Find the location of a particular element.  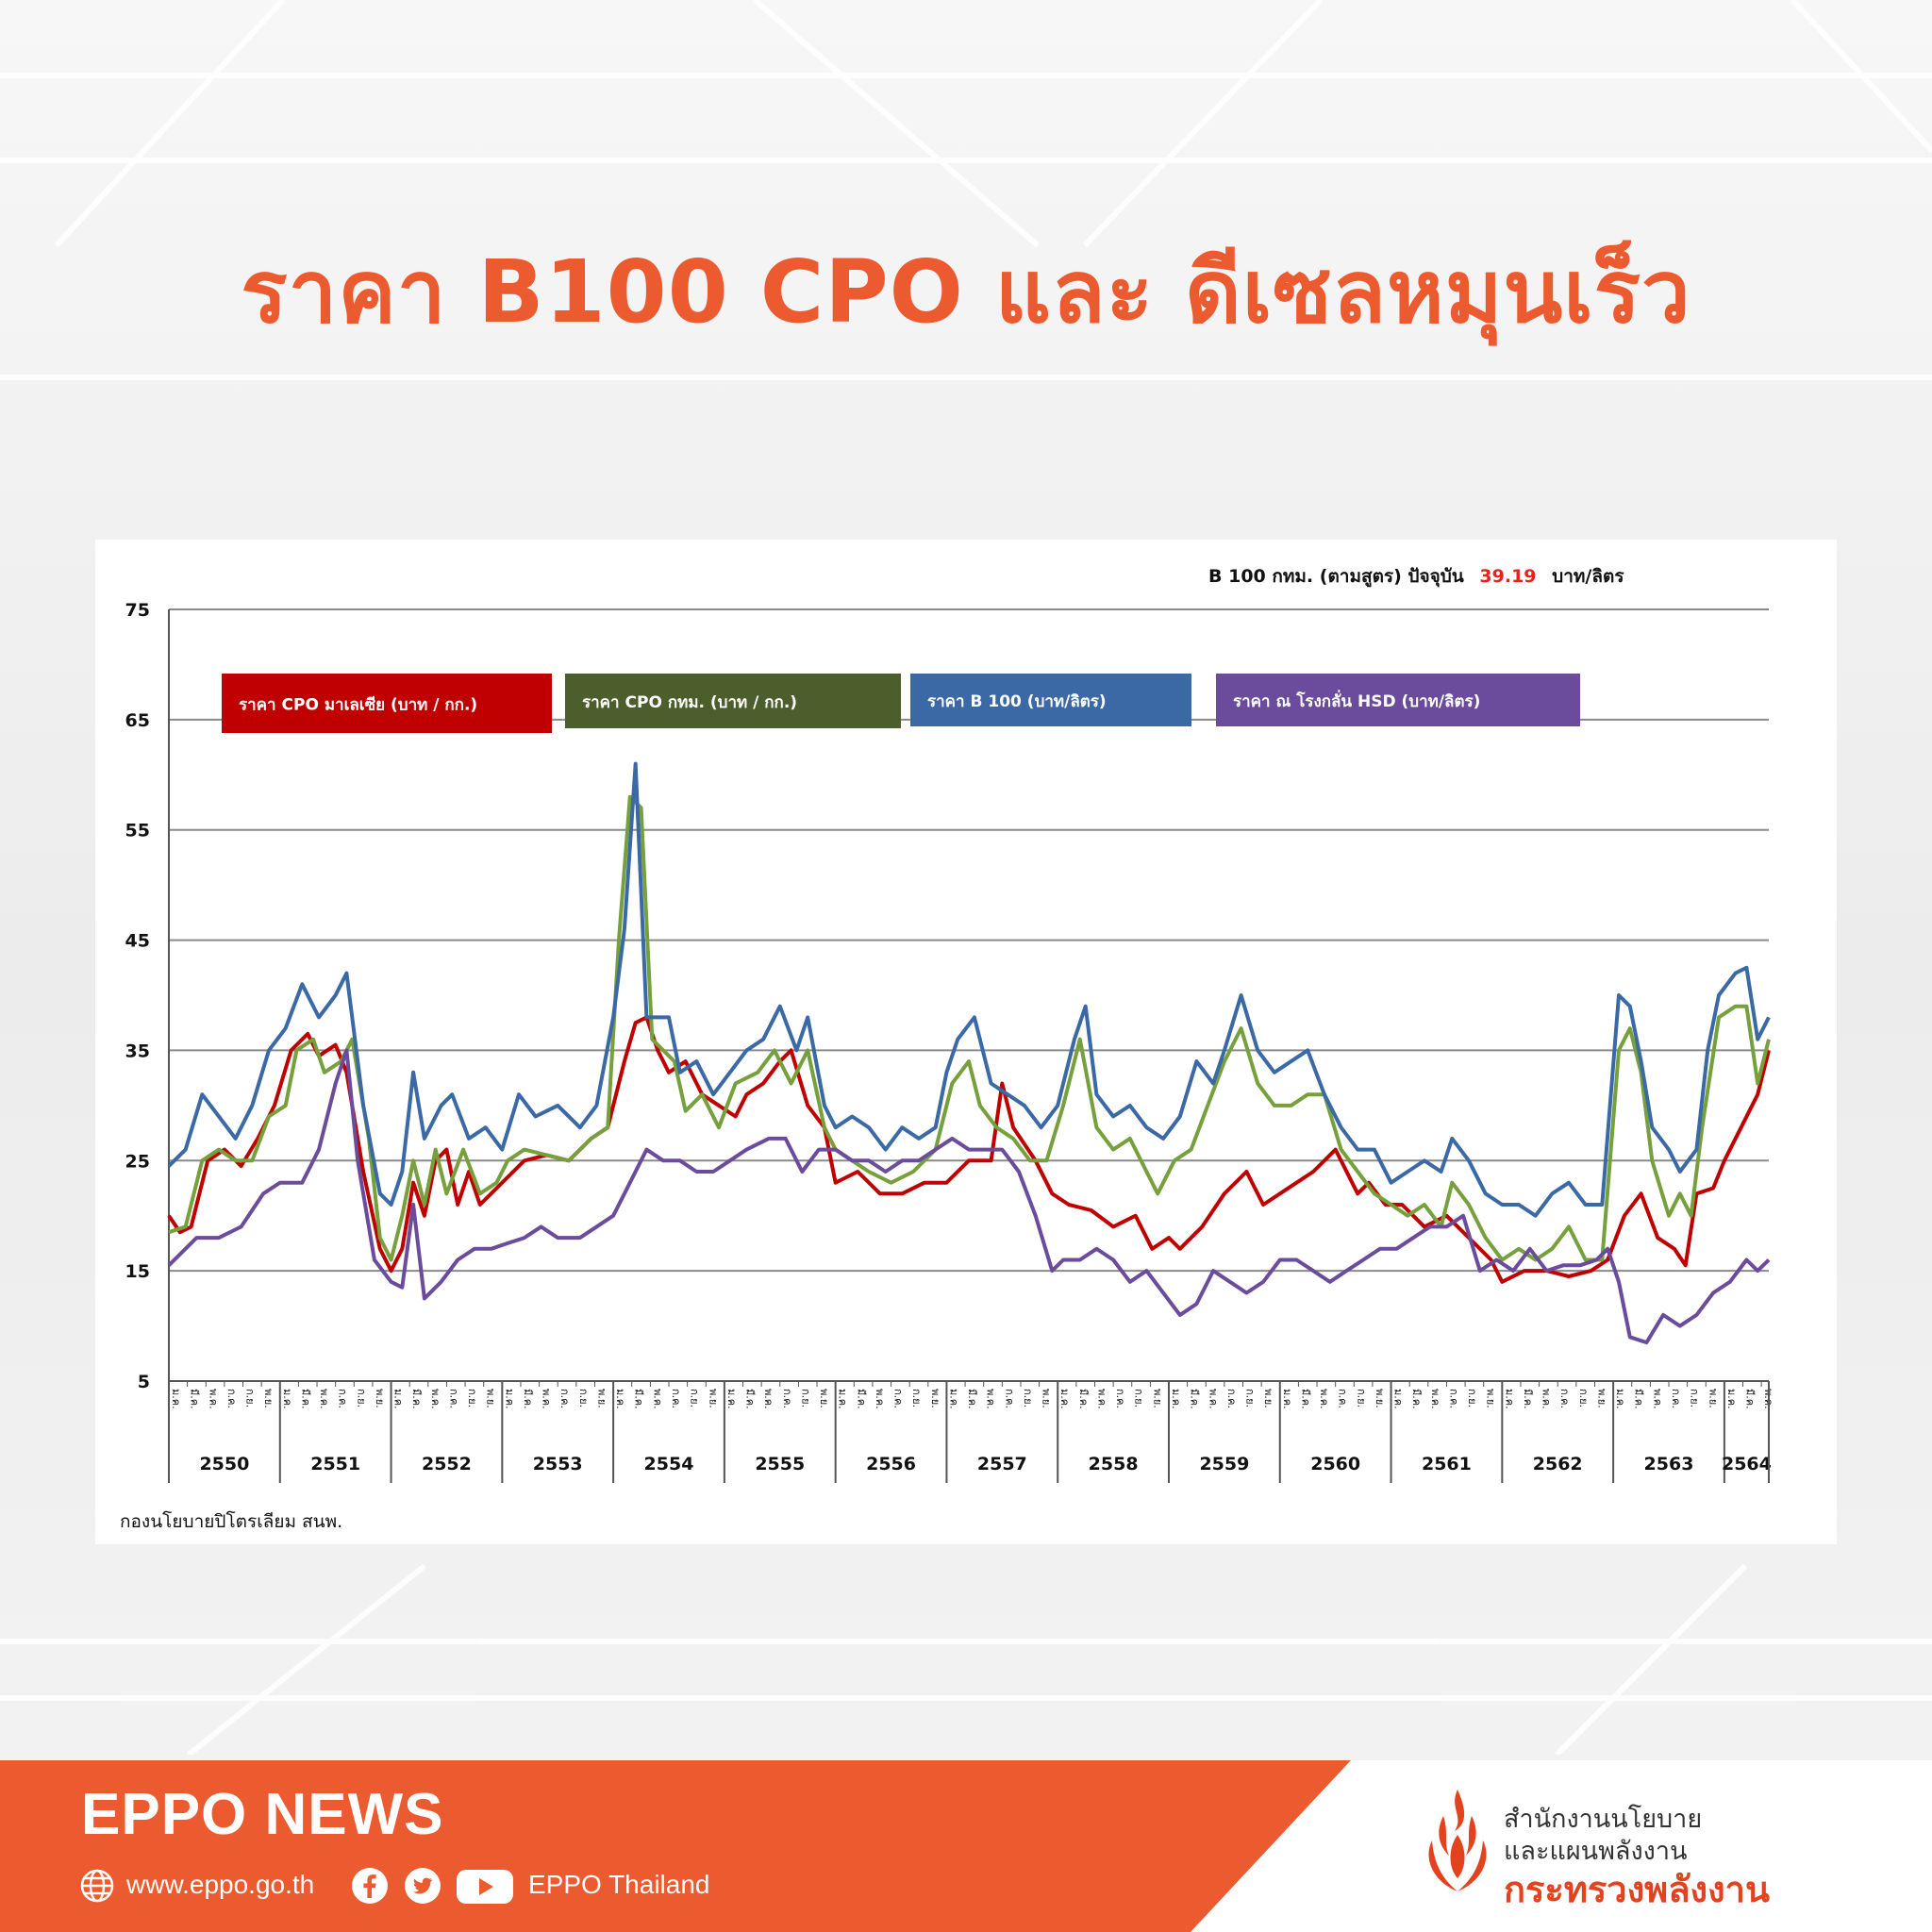

legend-label-4: ราคา ณ โรงกลั่น HSD (บาท/ลิตร) is located at coordinates (1356, 701).